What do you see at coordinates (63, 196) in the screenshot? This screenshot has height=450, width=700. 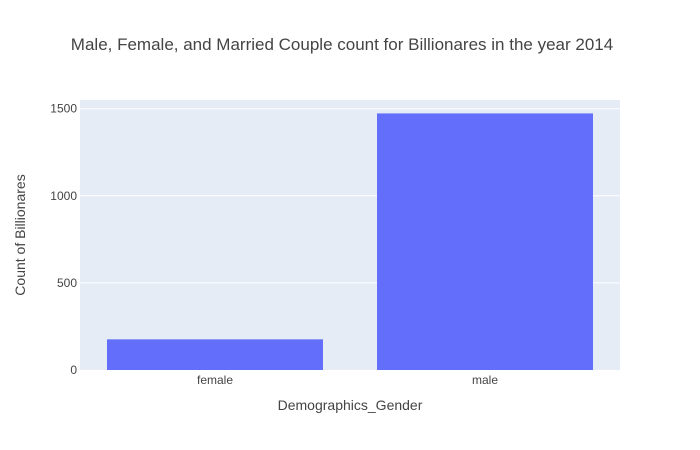 I see `y-tick-label: 1000` at bounding box center [63, 196].